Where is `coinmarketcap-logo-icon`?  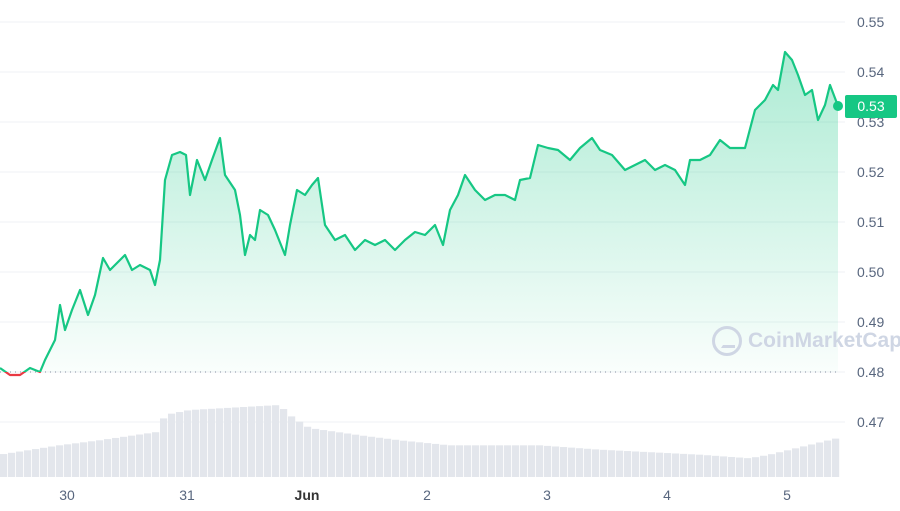 coinmarketcap-logo-icon is located at coordinates (727, 341).